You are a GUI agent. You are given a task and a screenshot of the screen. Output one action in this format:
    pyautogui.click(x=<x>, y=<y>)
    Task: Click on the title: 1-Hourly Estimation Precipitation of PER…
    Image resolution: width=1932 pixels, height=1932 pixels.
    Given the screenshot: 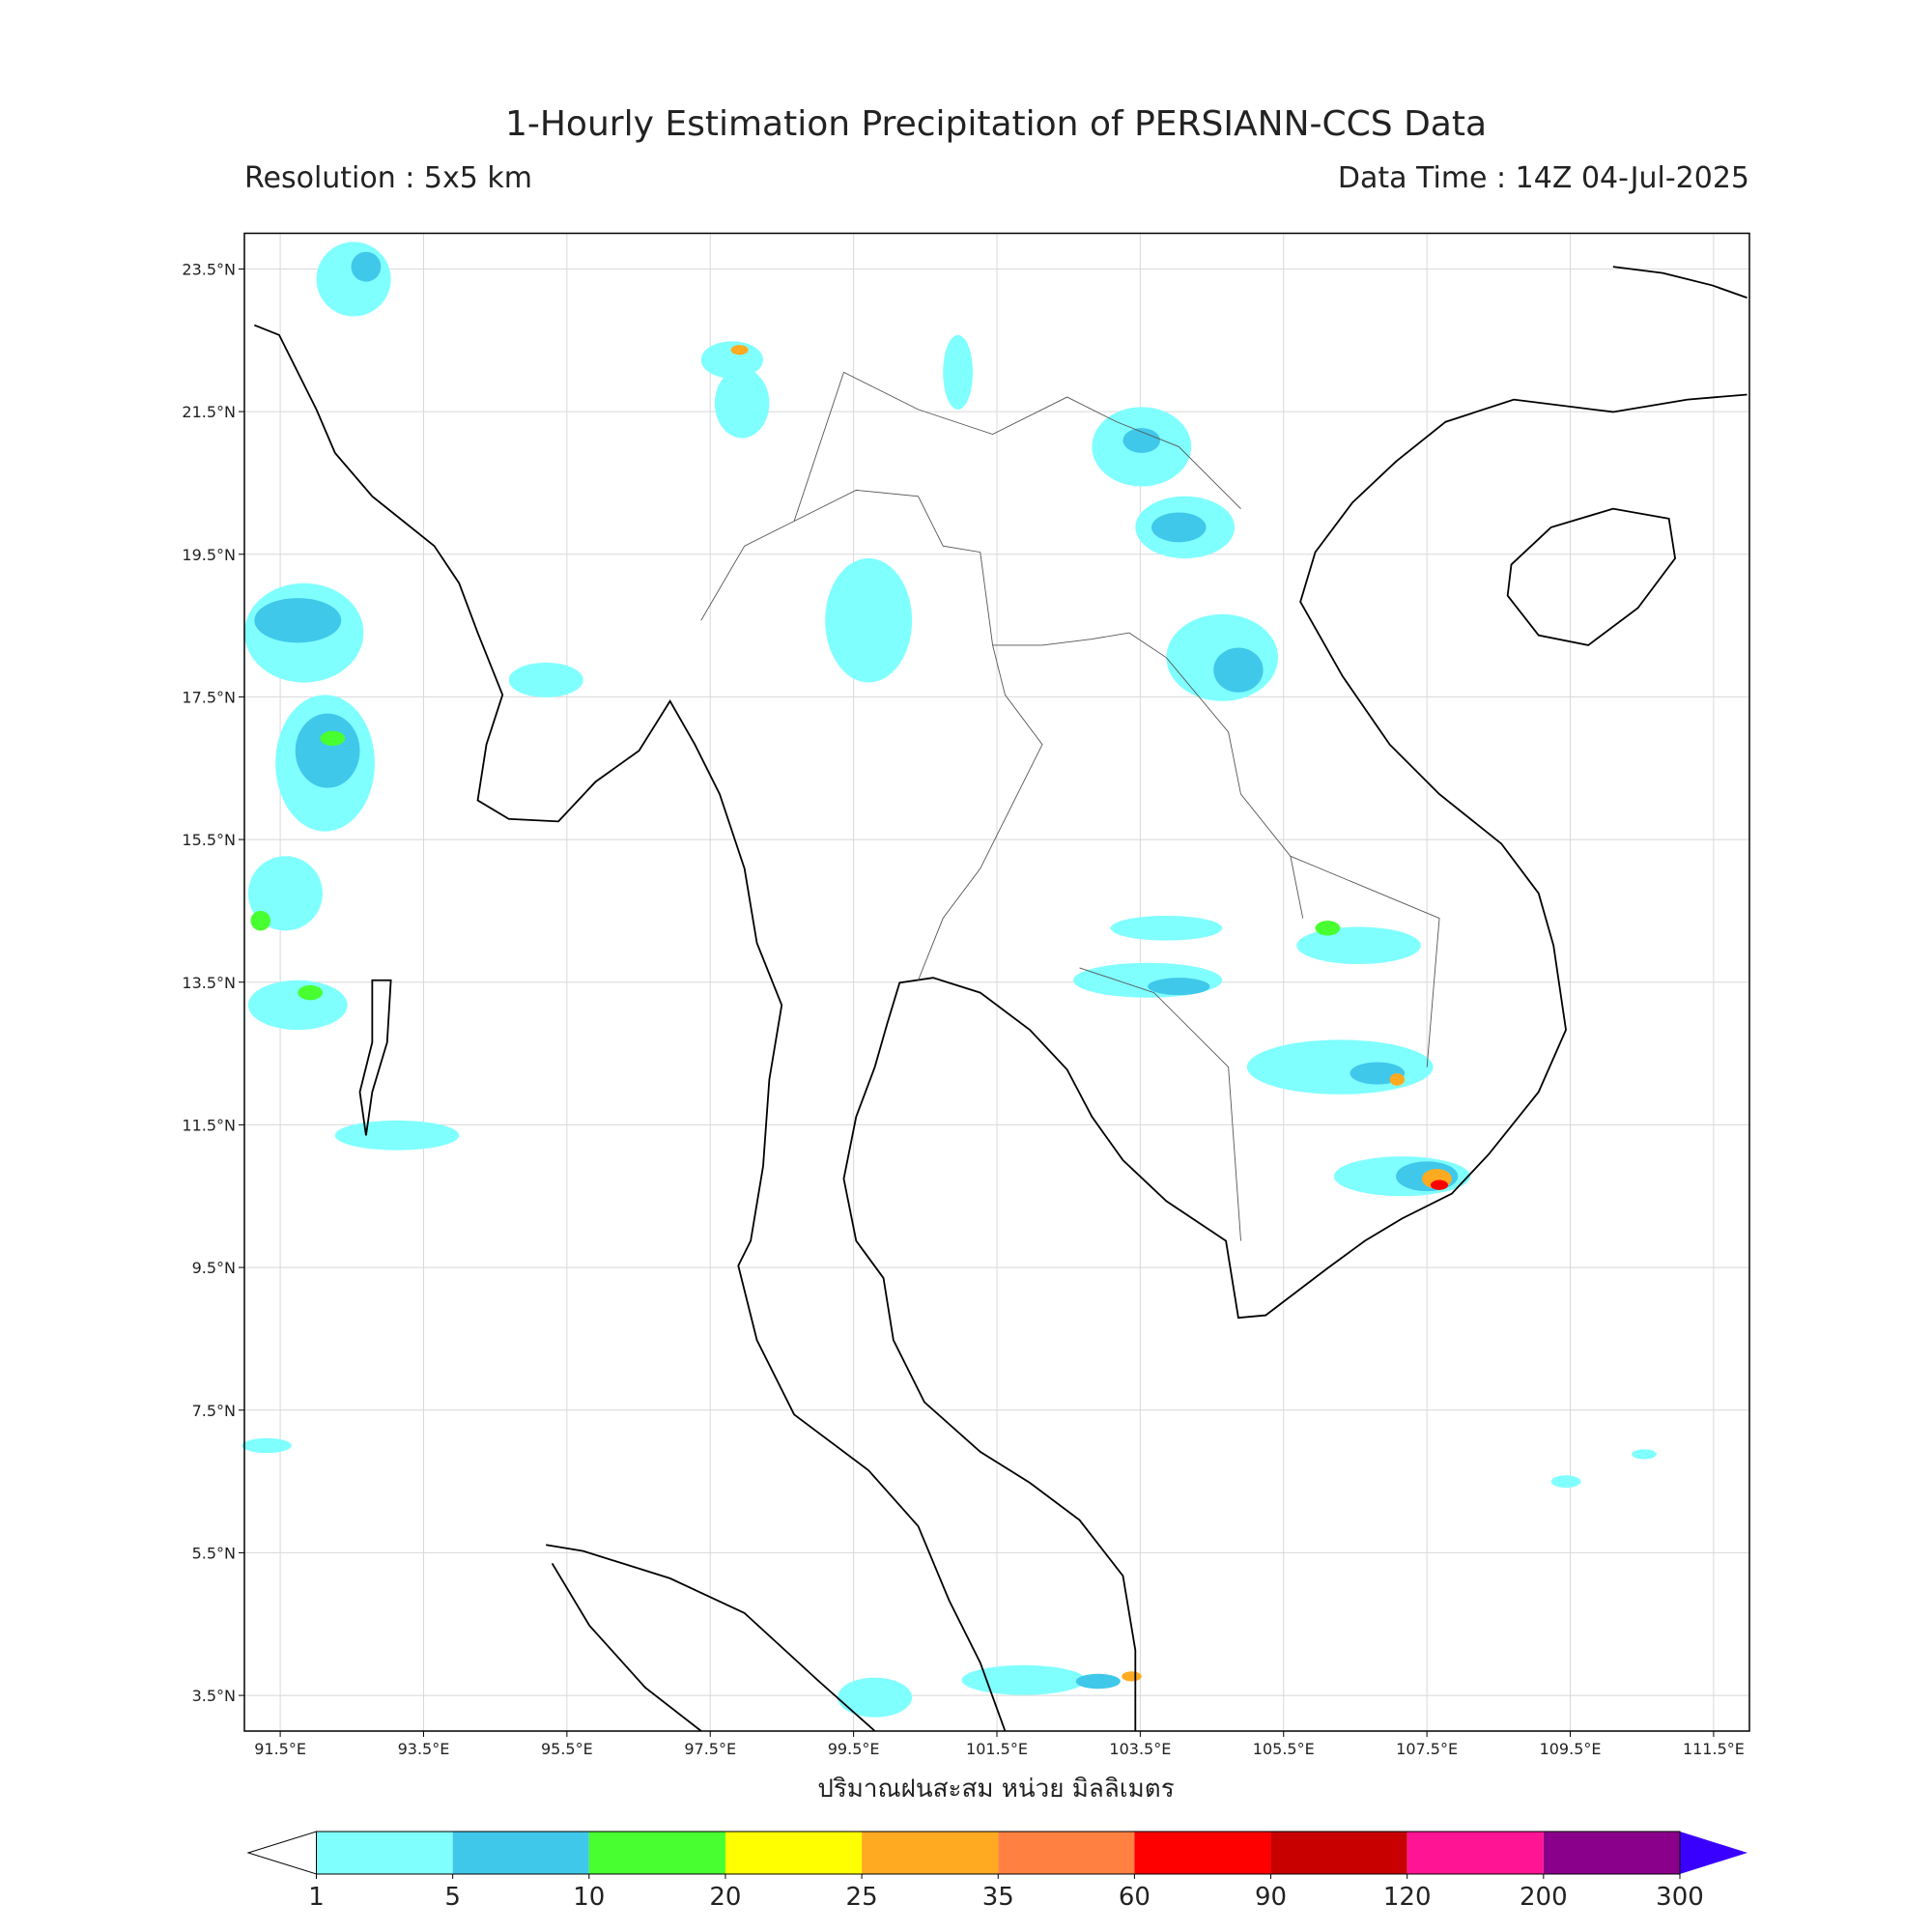 What is the action you would take?
    pyautogui.click(x=996, y=124)
    